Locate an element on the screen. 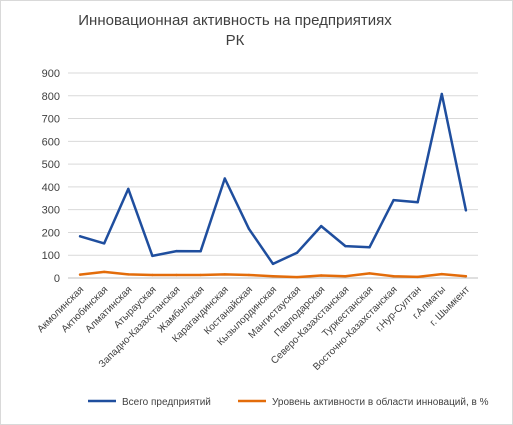  y-tick-label: 200 is located at coordinates (51, 233).